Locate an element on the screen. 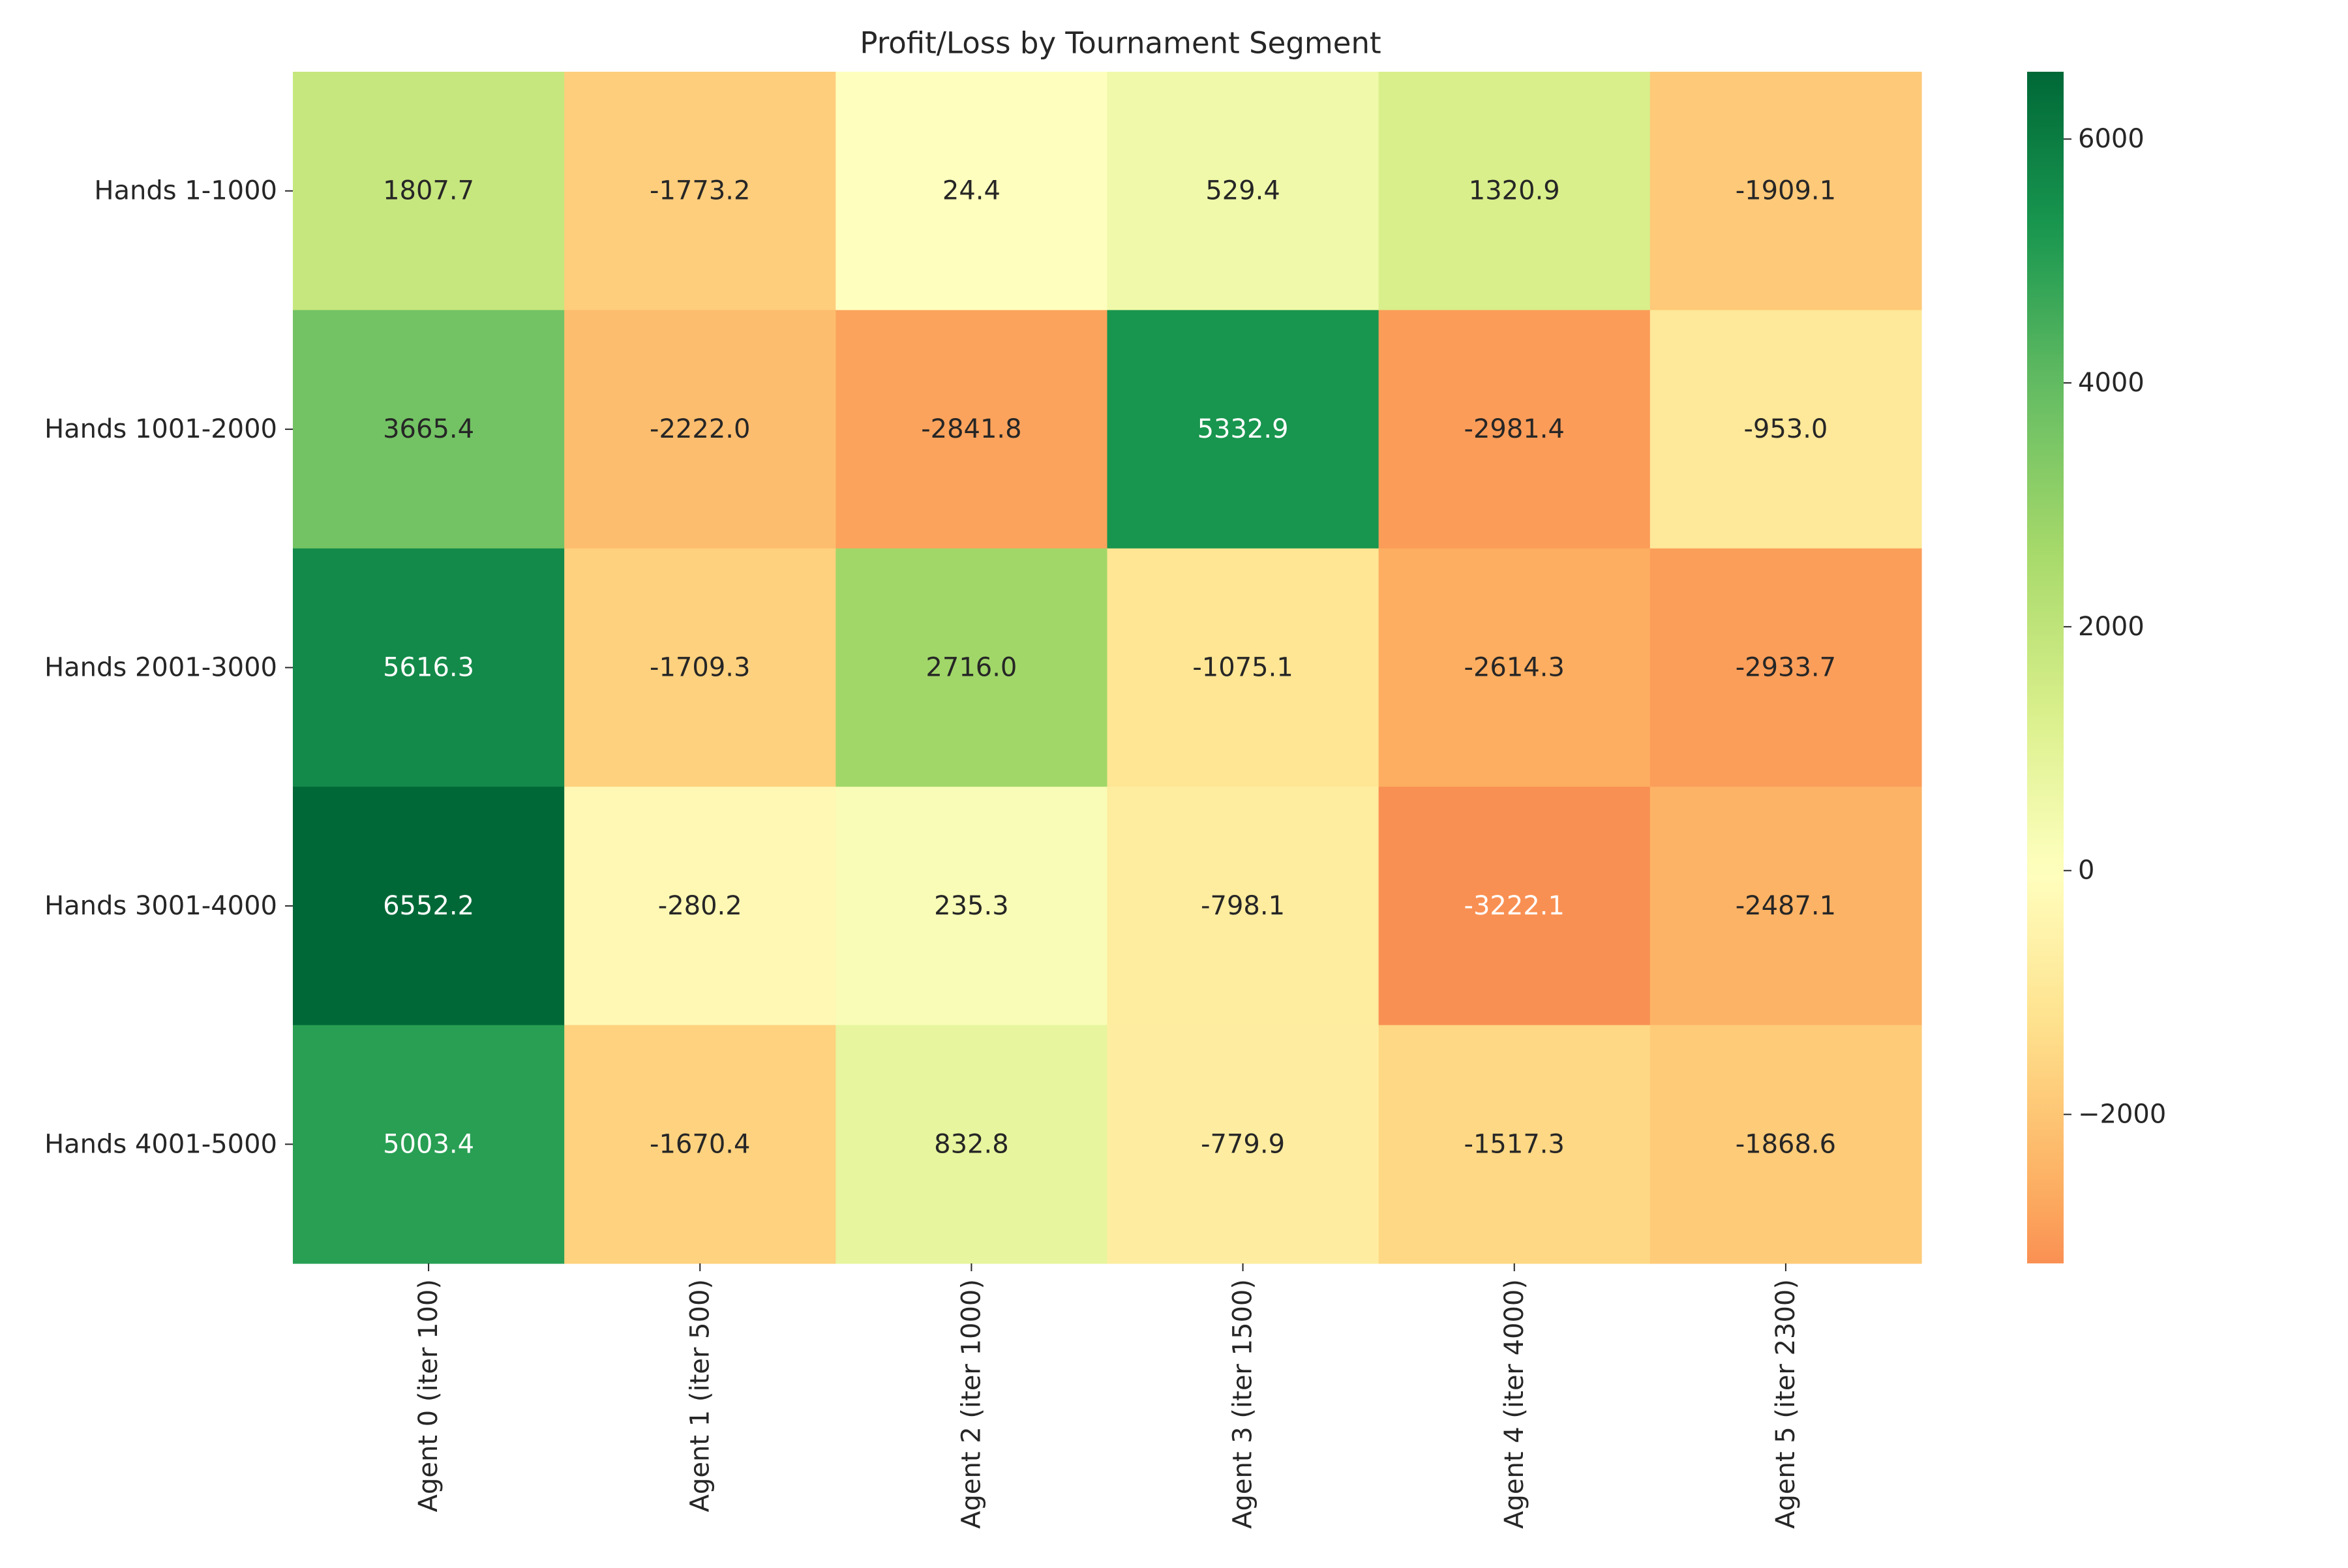 This screenshot has height=1568, width=2348. cell-value-label: -2487.1 is located at coordinates (1786, 906).